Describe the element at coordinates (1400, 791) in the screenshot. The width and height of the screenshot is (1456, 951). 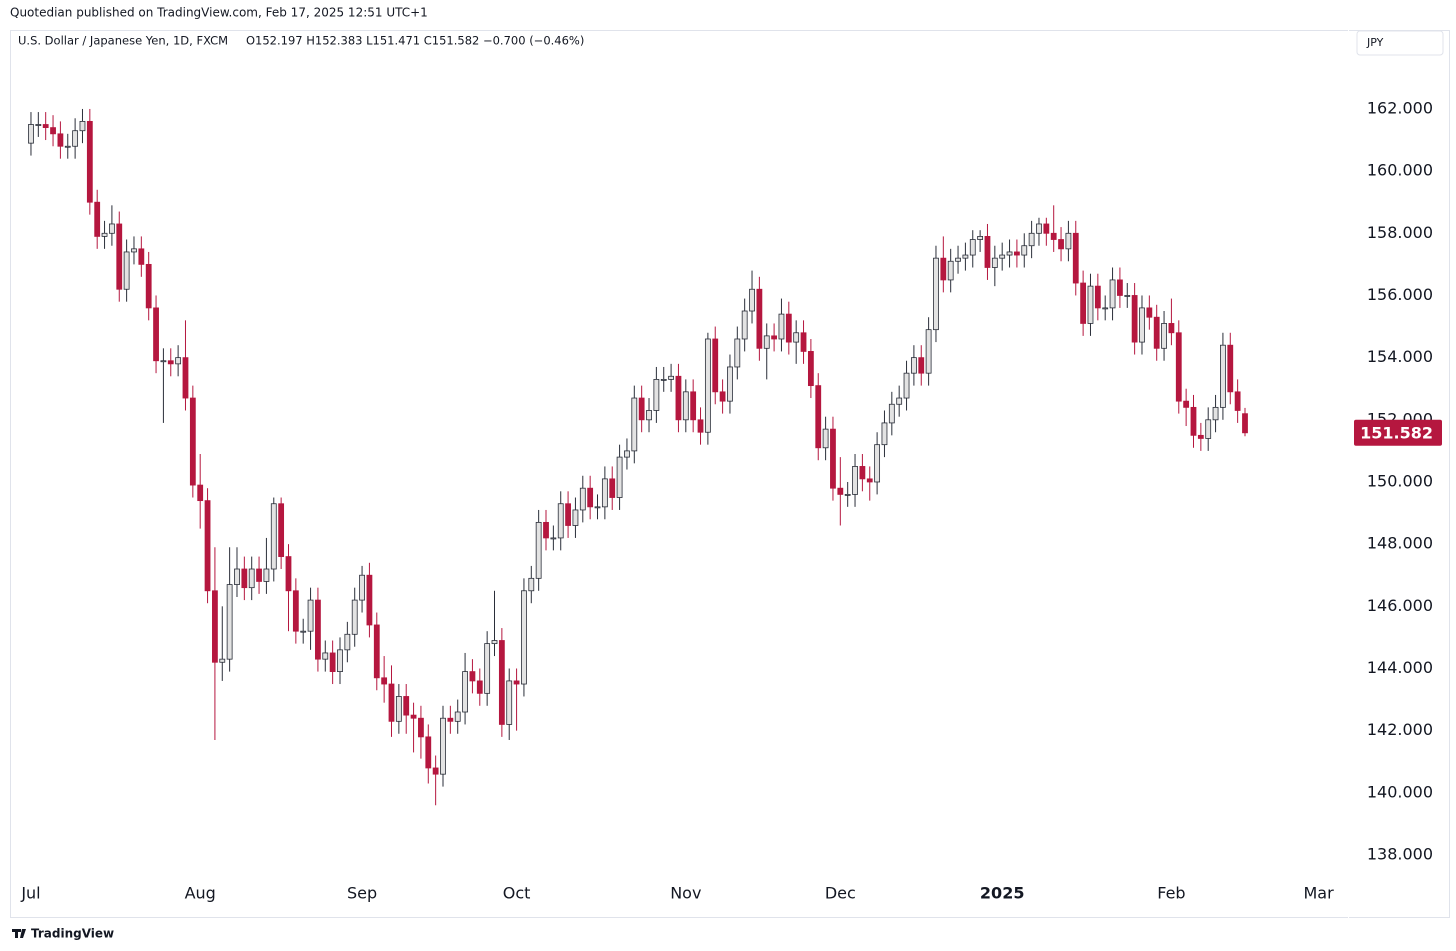
I see `y-tick-label: 140.000` at that location.